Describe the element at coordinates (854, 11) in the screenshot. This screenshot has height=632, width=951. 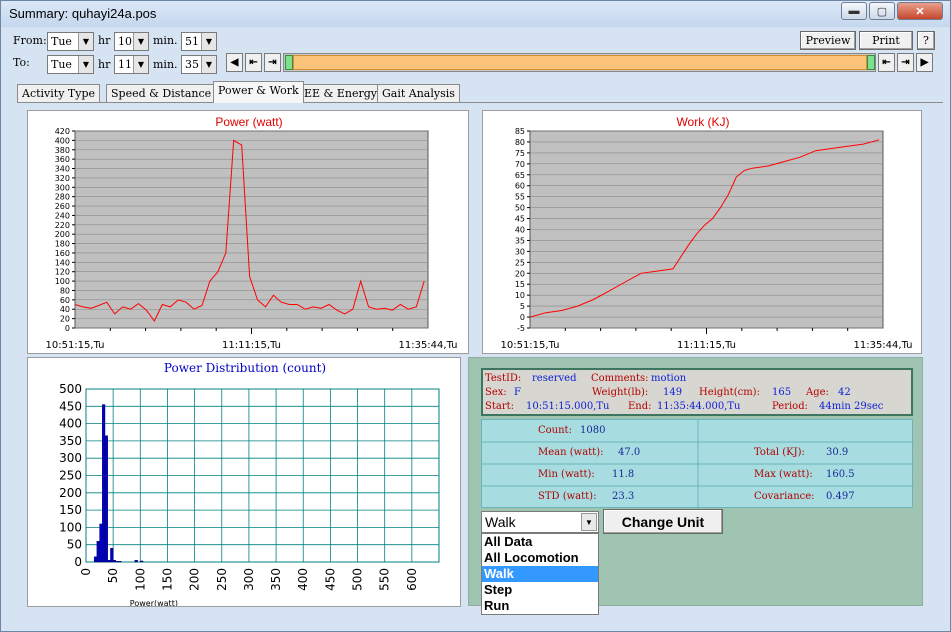
I see `minimize-icon: ▬` at that location.